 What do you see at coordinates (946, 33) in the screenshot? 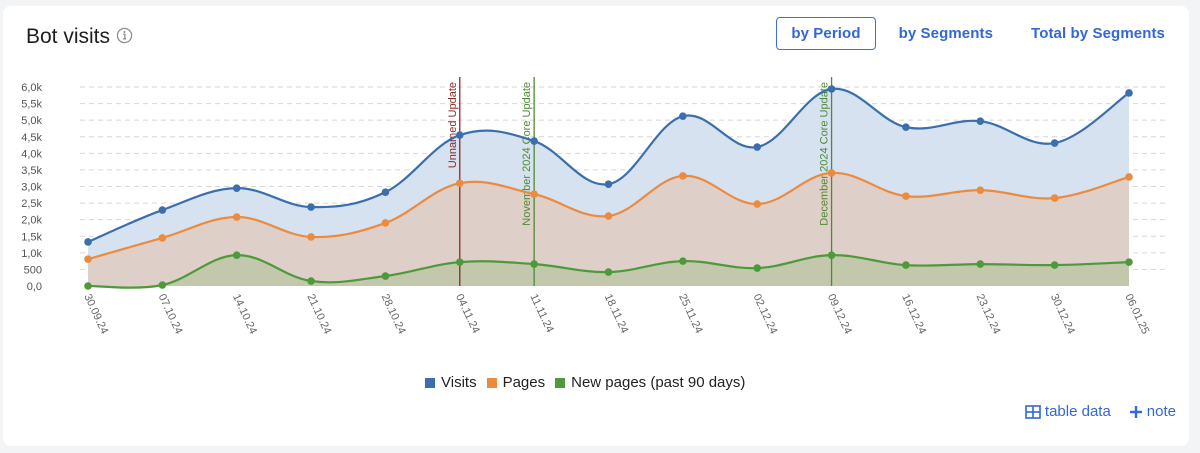
I see `tab-by-segments: by Segments` at bounding box center [946, 33].